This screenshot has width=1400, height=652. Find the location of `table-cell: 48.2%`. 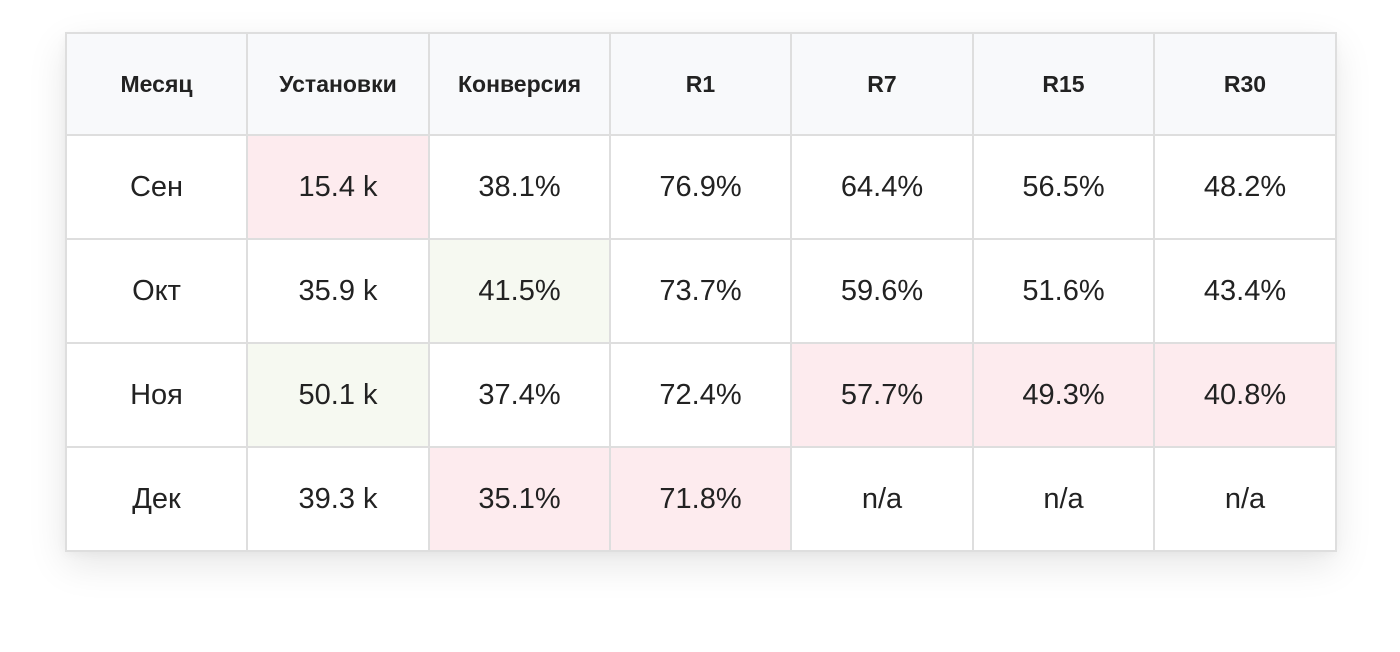

table-cell: 48.2% is located at coordinates (1245, 187).